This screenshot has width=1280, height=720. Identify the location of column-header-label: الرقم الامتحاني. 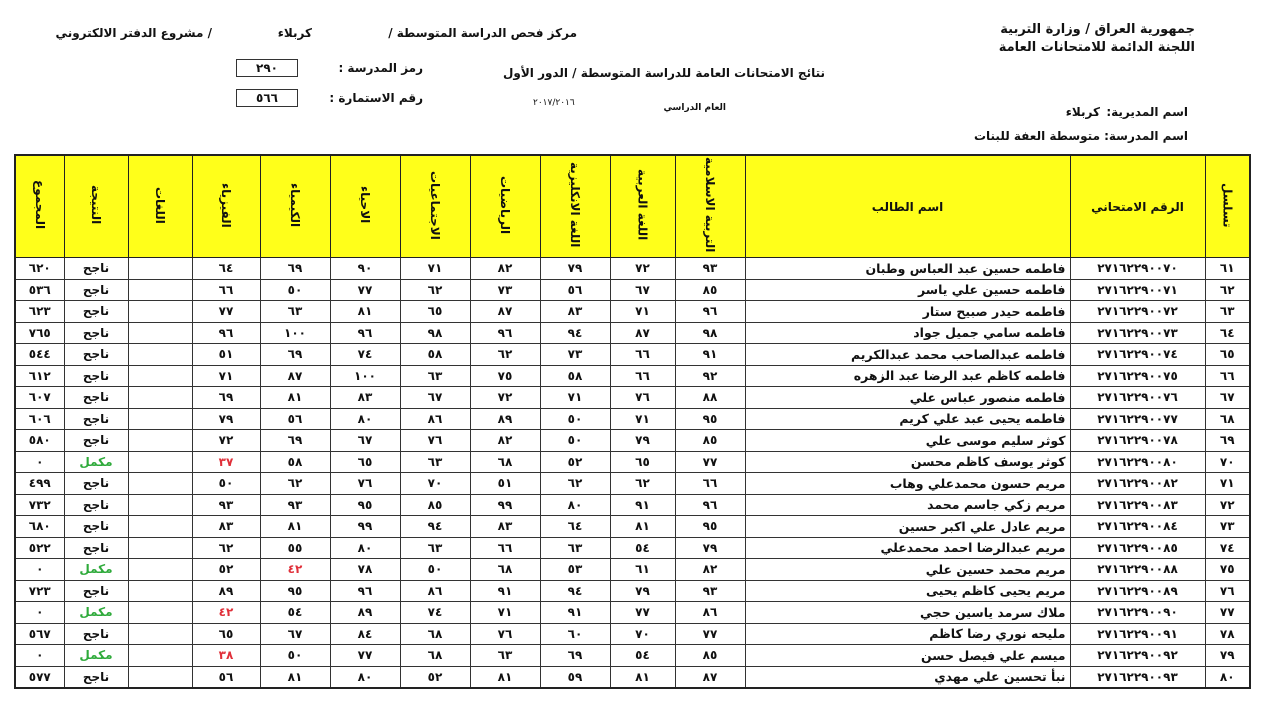
(1137, 206).